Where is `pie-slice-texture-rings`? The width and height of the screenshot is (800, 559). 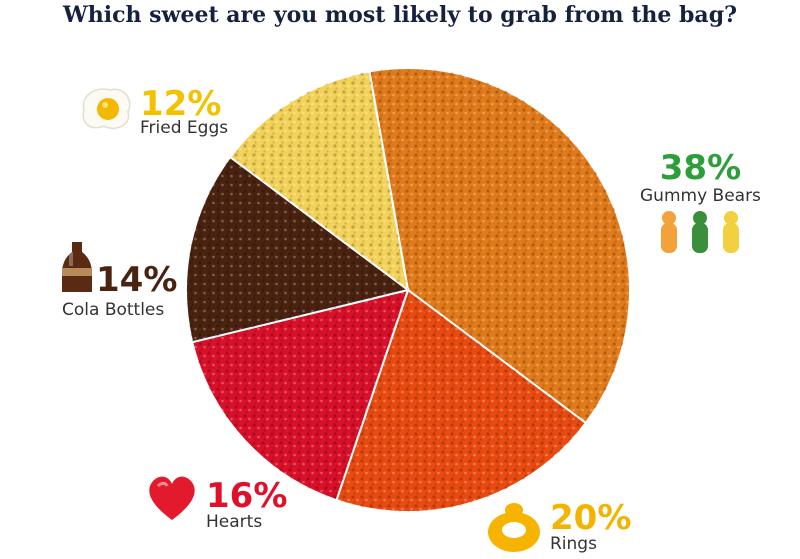
pie-slice-texture-rings is located at coordinates (461, 401).